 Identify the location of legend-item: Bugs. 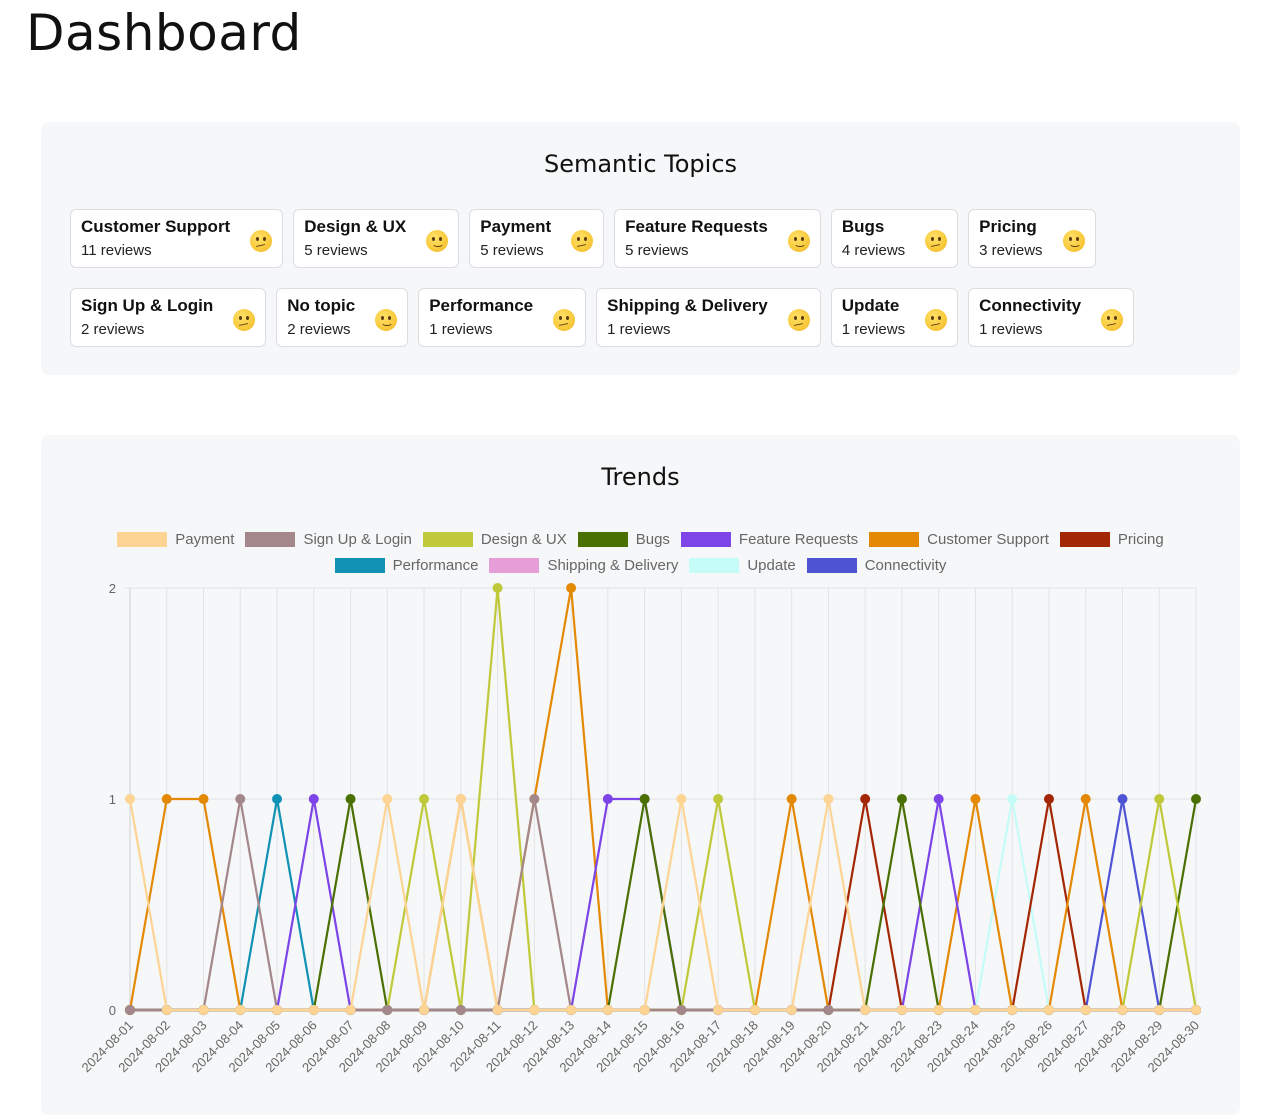
(623, 539).